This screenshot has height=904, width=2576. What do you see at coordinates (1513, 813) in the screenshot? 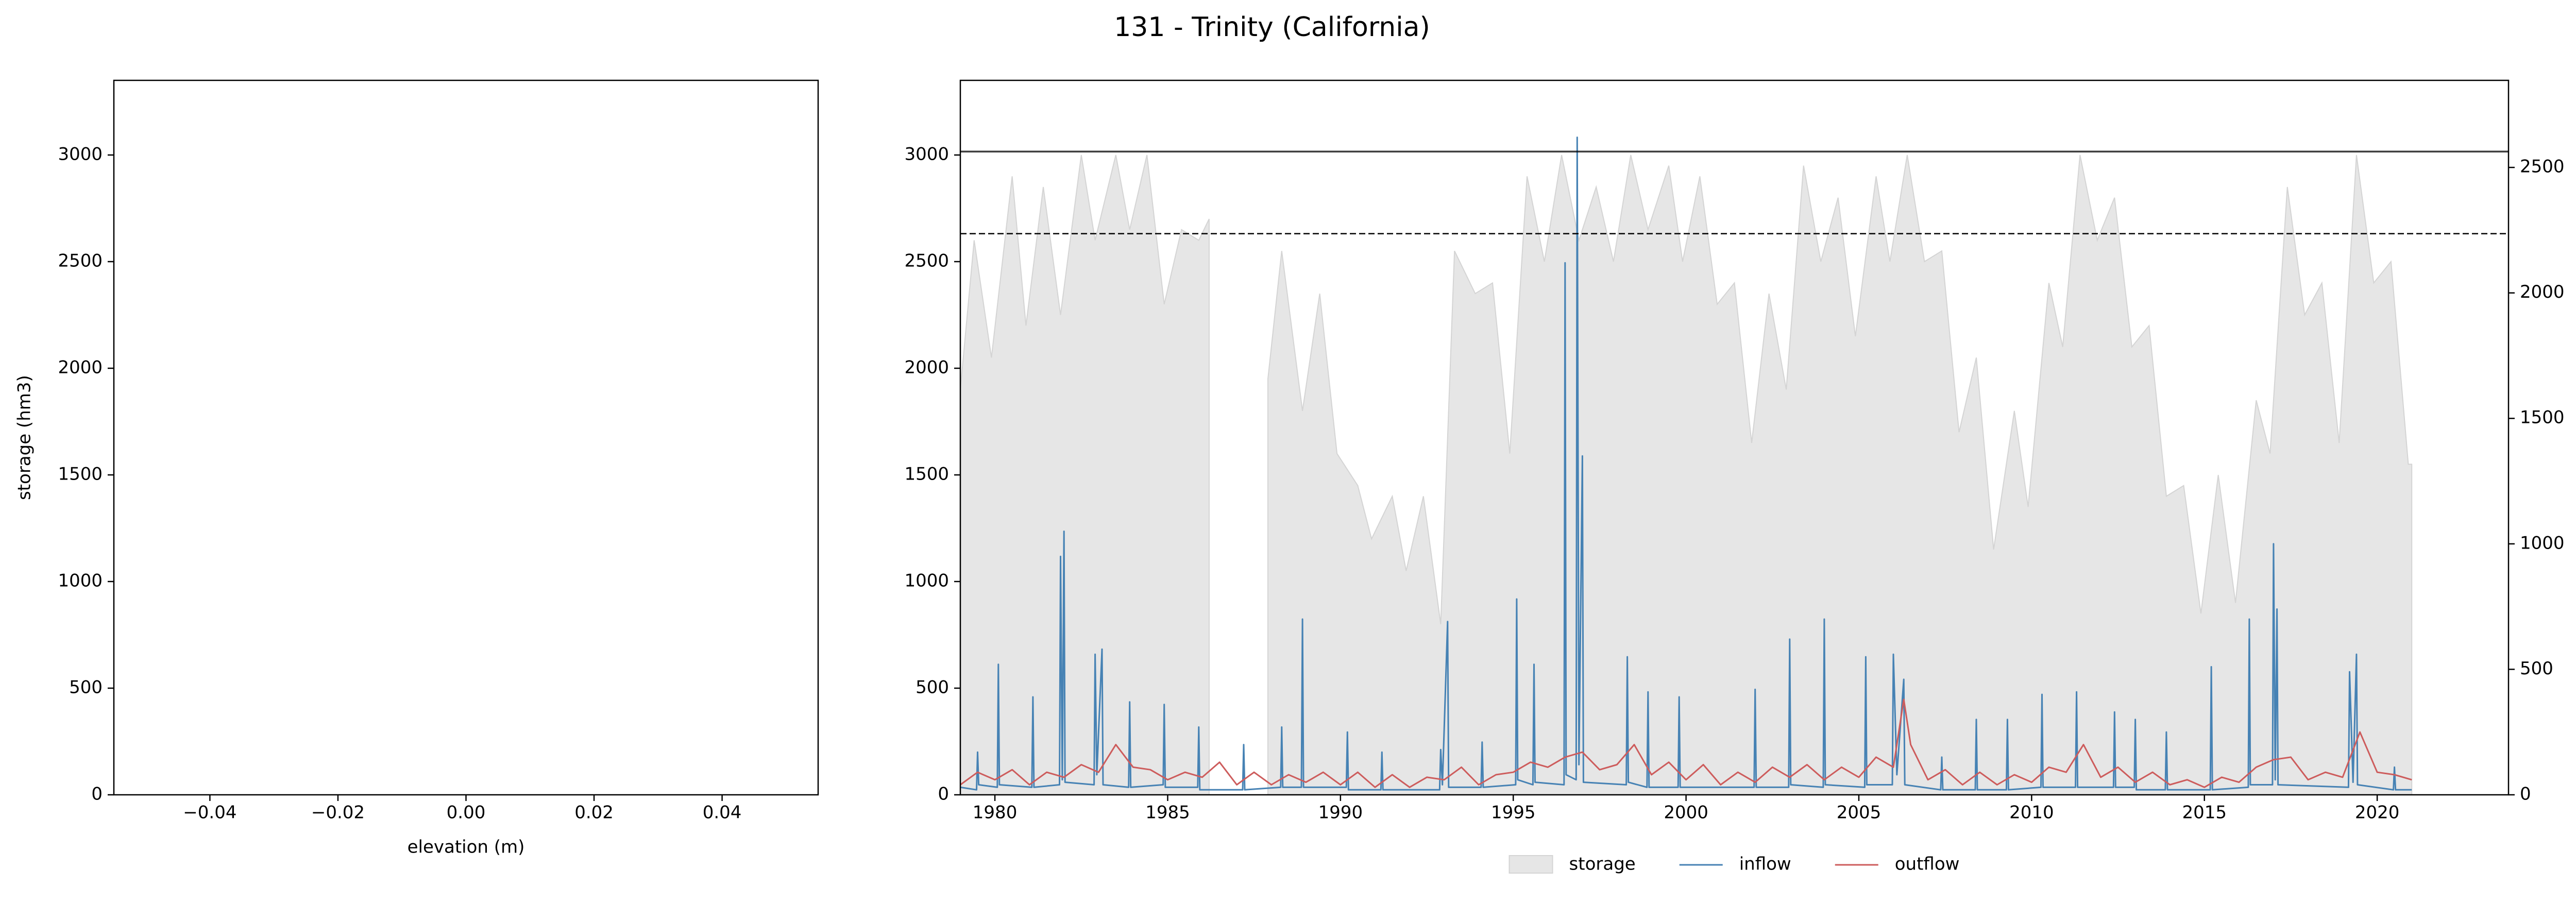
I see `x-tick-label: 1995` at bounding box center [1513, 813].